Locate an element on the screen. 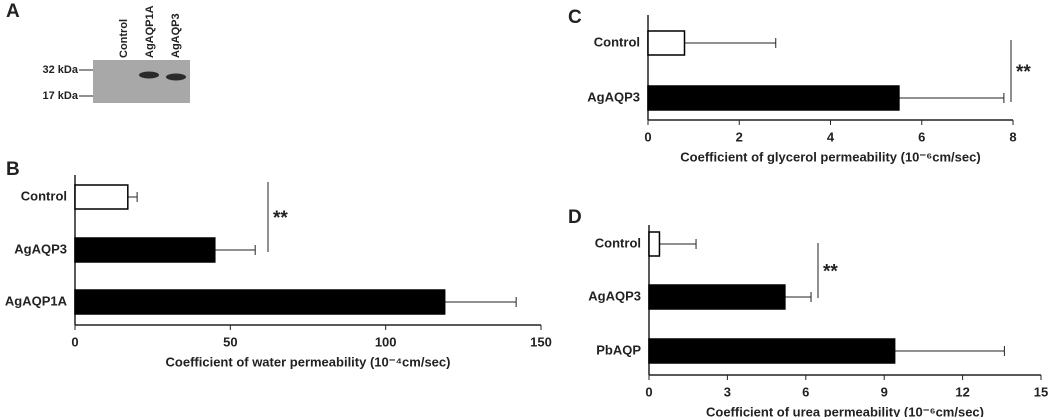  x-tick-label: 9 is located at coordinates (884, 391).